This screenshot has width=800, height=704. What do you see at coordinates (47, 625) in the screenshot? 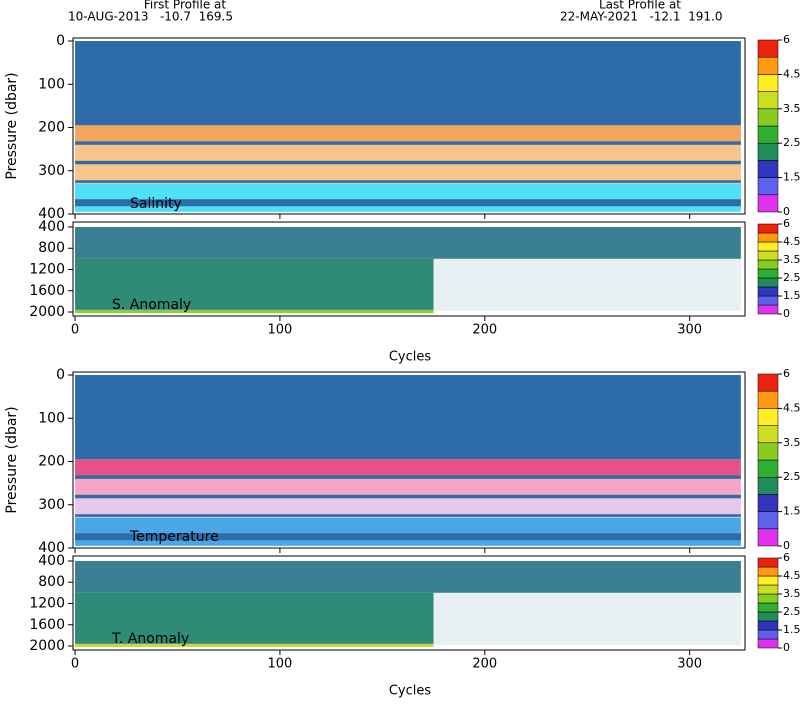
I see `y-tick-label: 1600` at bounding box center [47, 625].